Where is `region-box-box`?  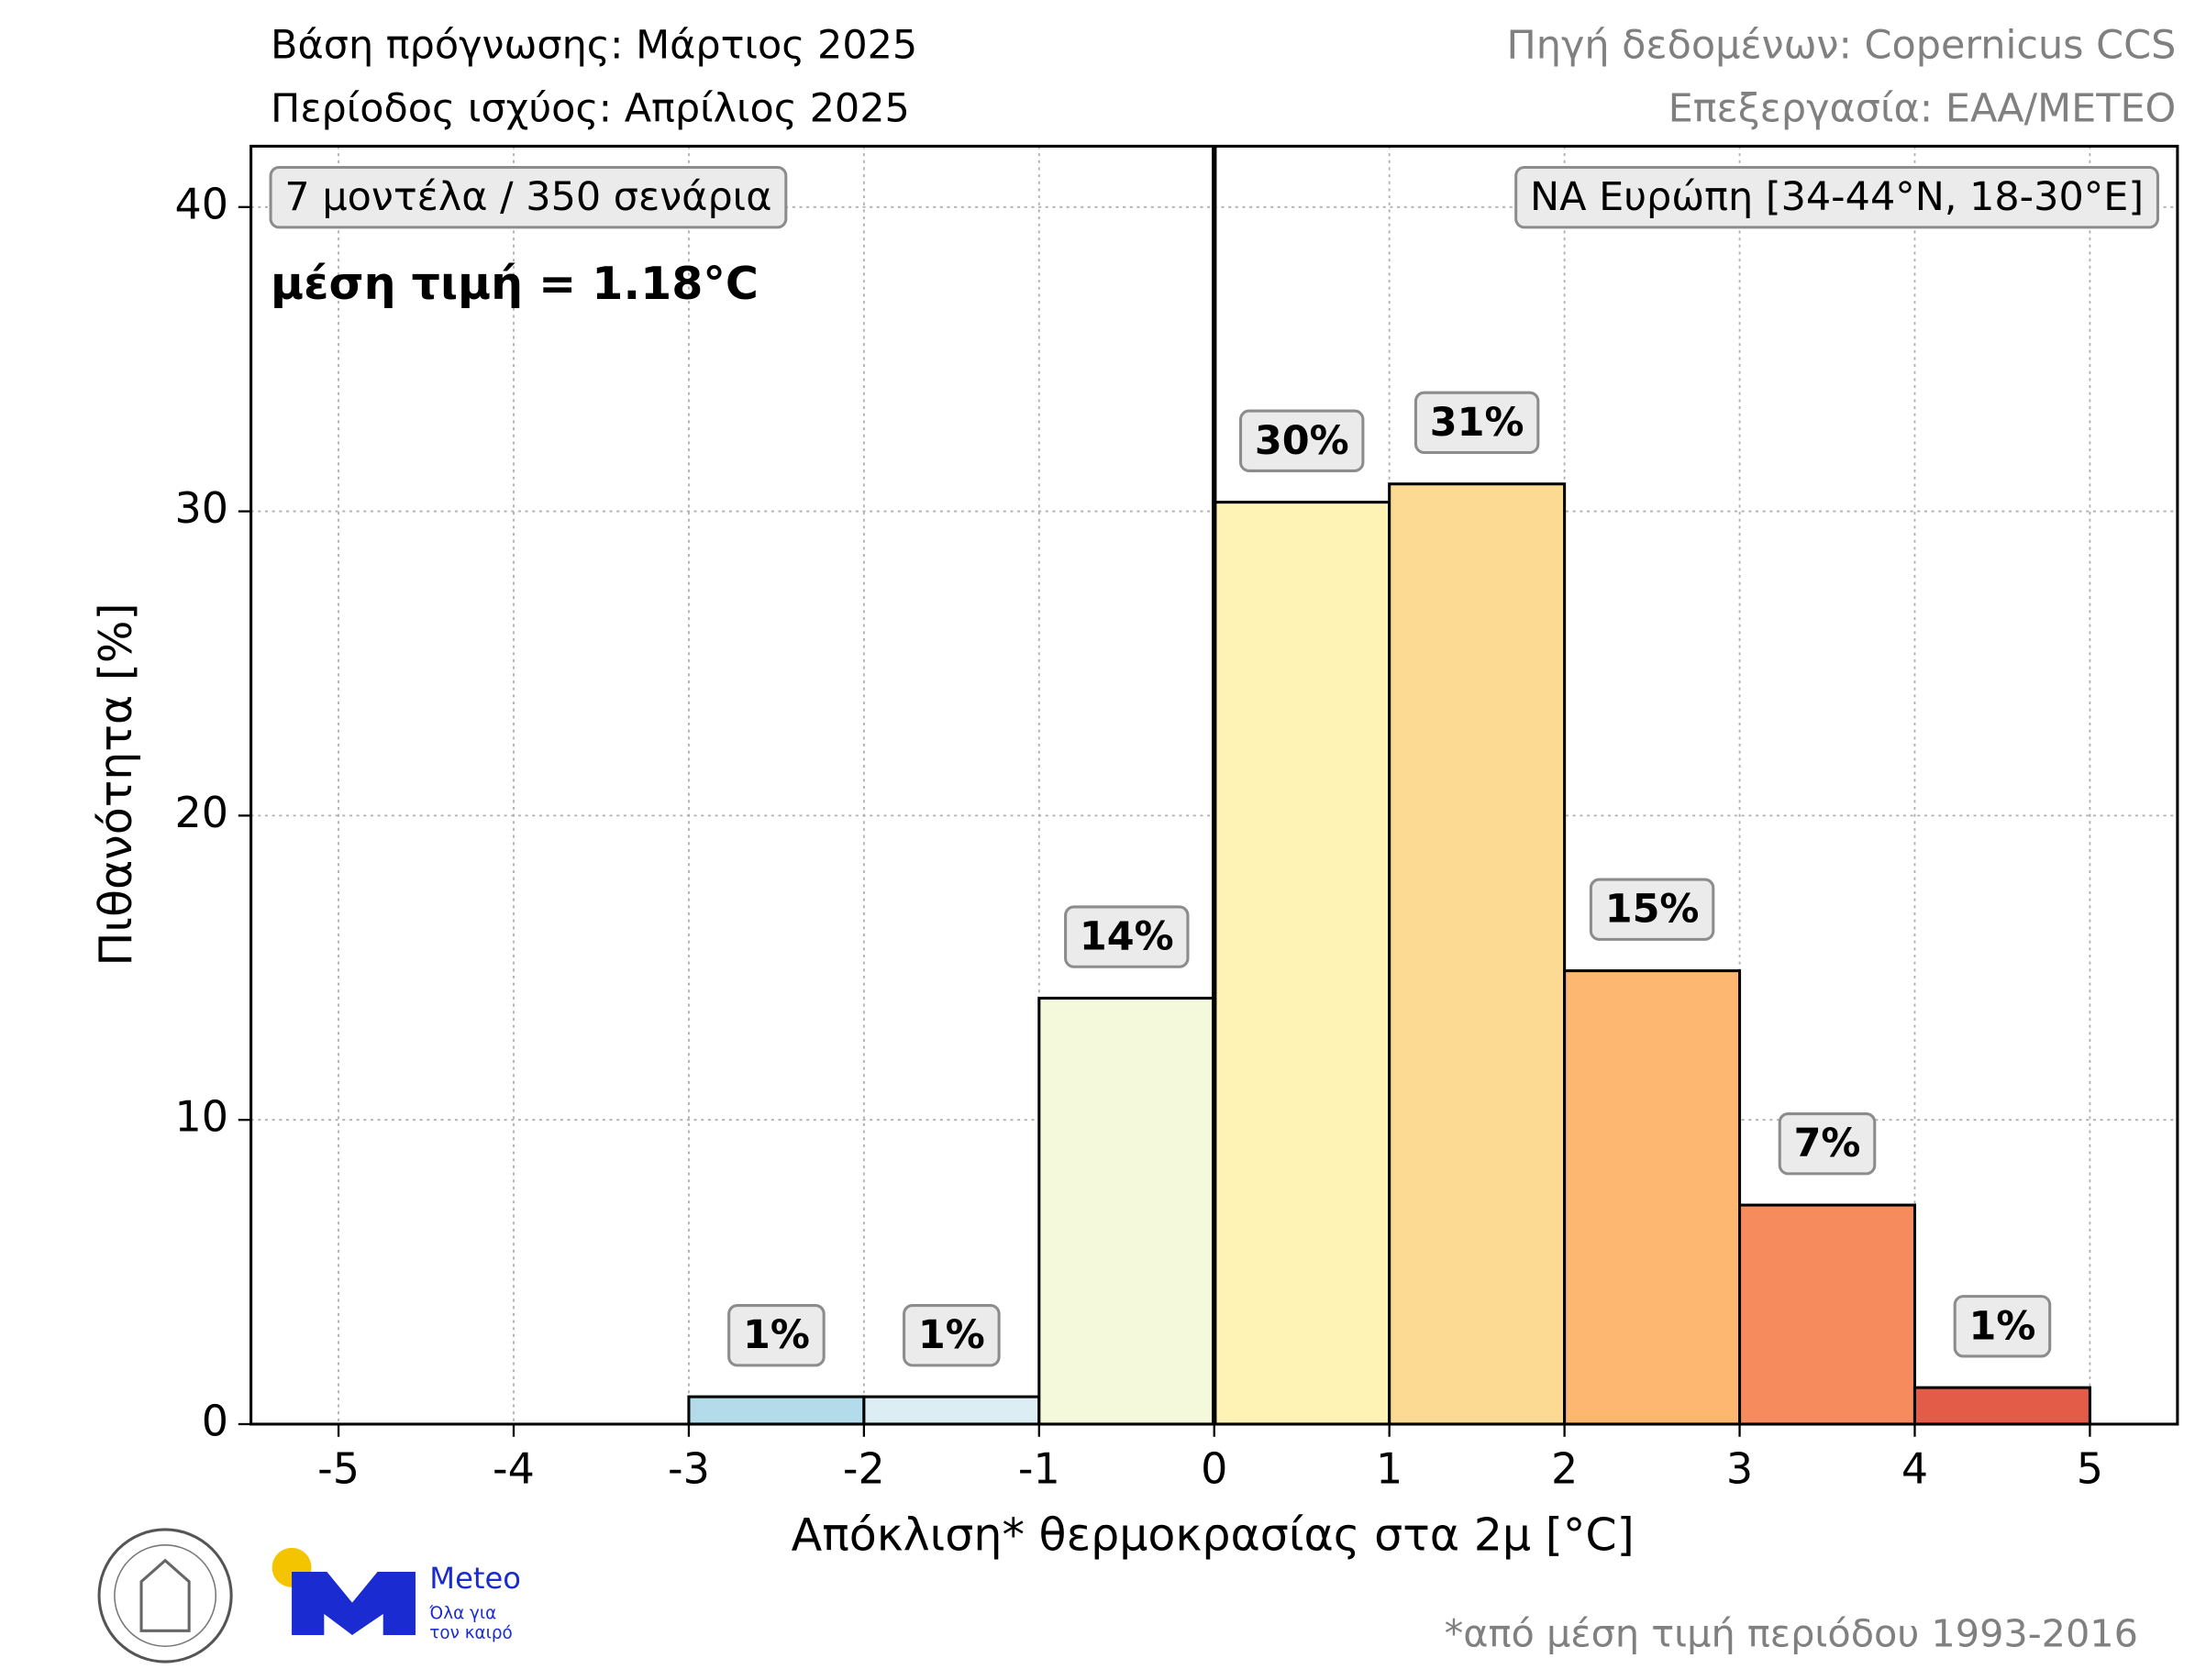
region-box-box is located at coordinates (1836, 197).